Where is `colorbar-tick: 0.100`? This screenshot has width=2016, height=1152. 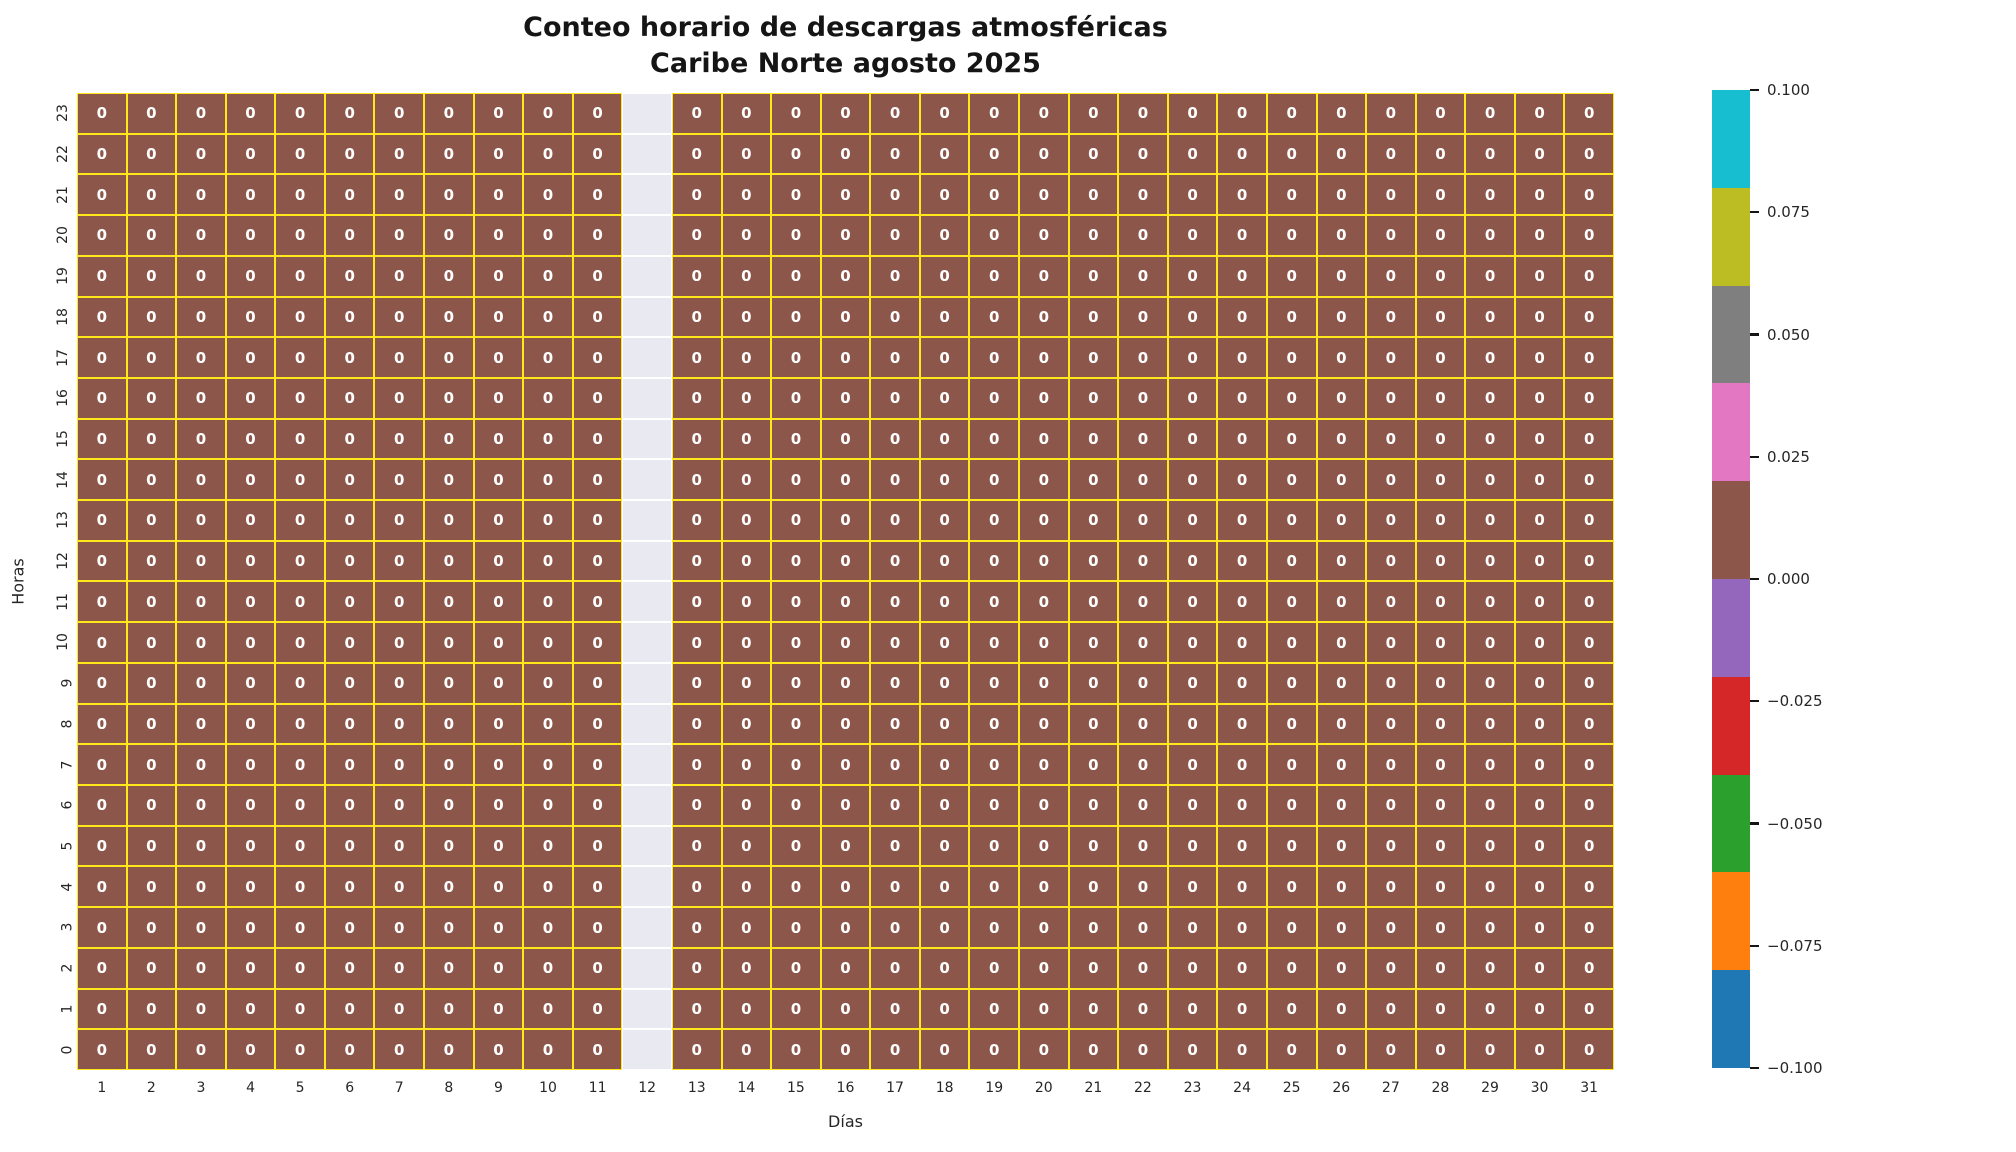
colorbar-tick: 0.100 is located at coordinates (1780, 90).